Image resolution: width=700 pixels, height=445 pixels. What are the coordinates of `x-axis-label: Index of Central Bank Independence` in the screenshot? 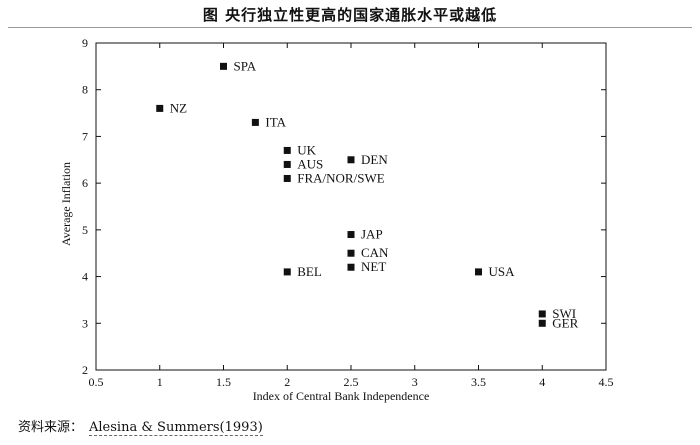 It's located at (341, 396).